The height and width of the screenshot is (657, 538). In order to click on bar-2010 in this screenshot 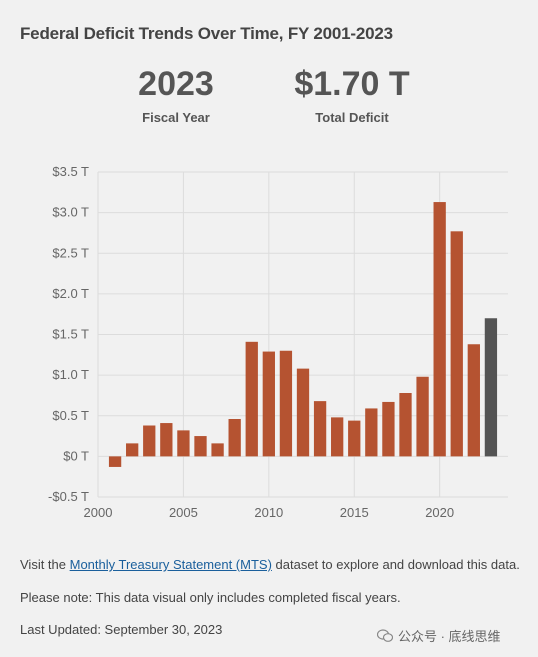, I will do `click(268, 404)`.